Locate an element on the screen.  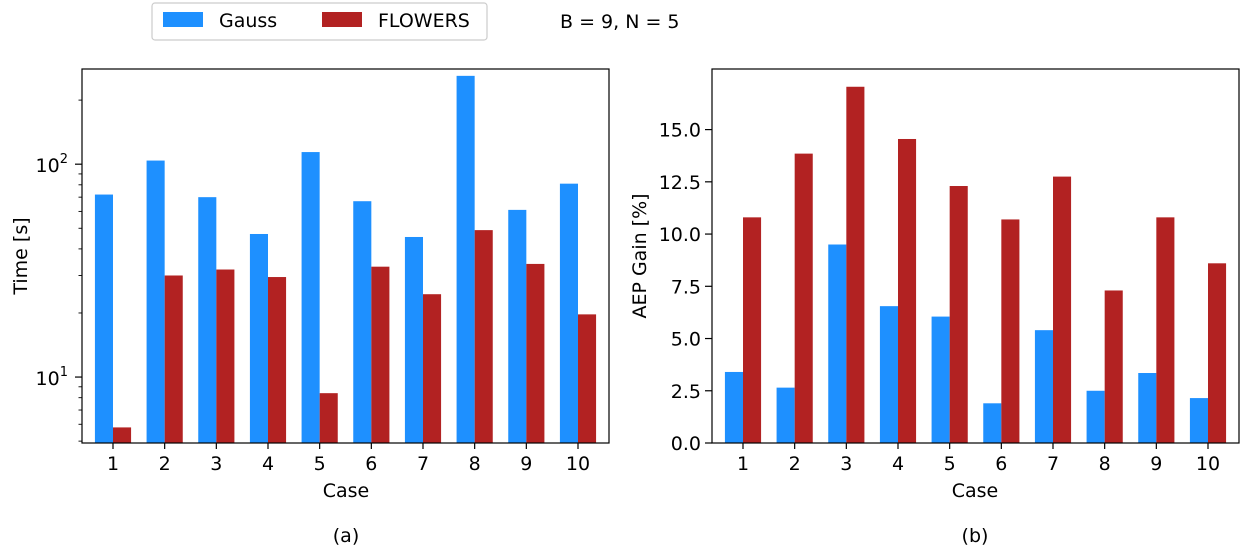
panel-a-xtick-label-1: 1 is located at coordinates (113, 464).